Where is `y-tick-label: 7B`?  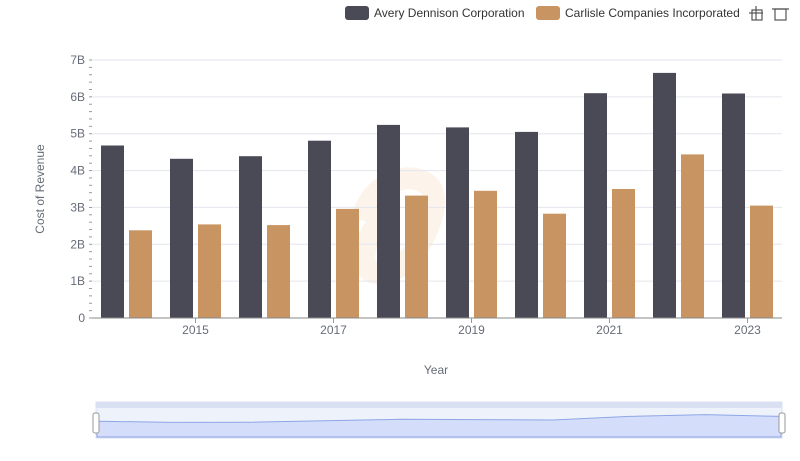
y-tick-label: 7B is located at coordinates (77, 60).